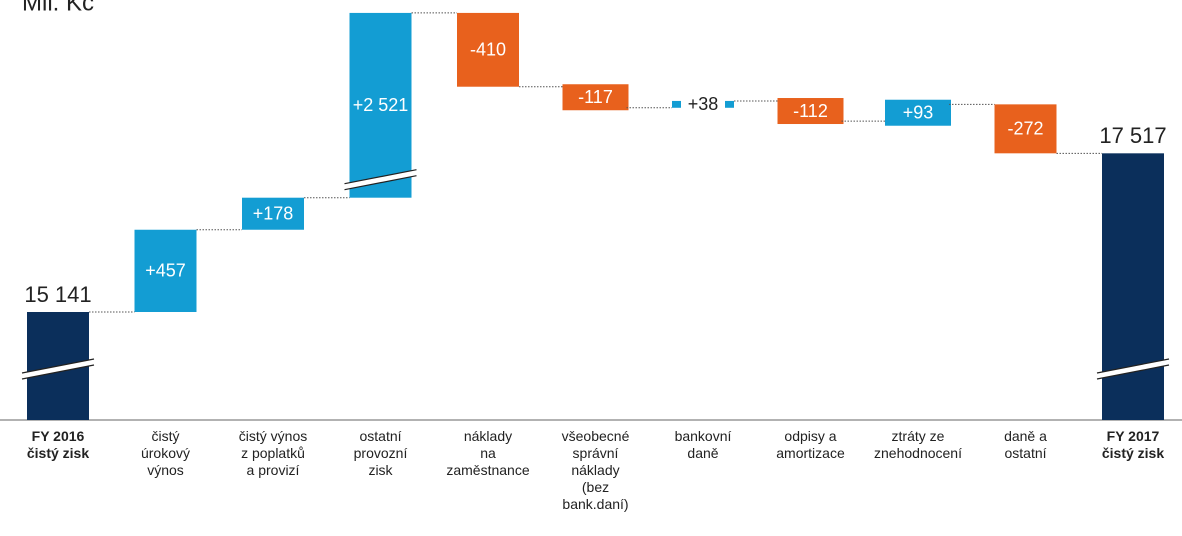 The height and width of the screenshot is (536, 1182). What do you see at coordinates (703, 444) in the screenshot?
I see `category-label: bankovní daně` at bounding box center [703, 444].